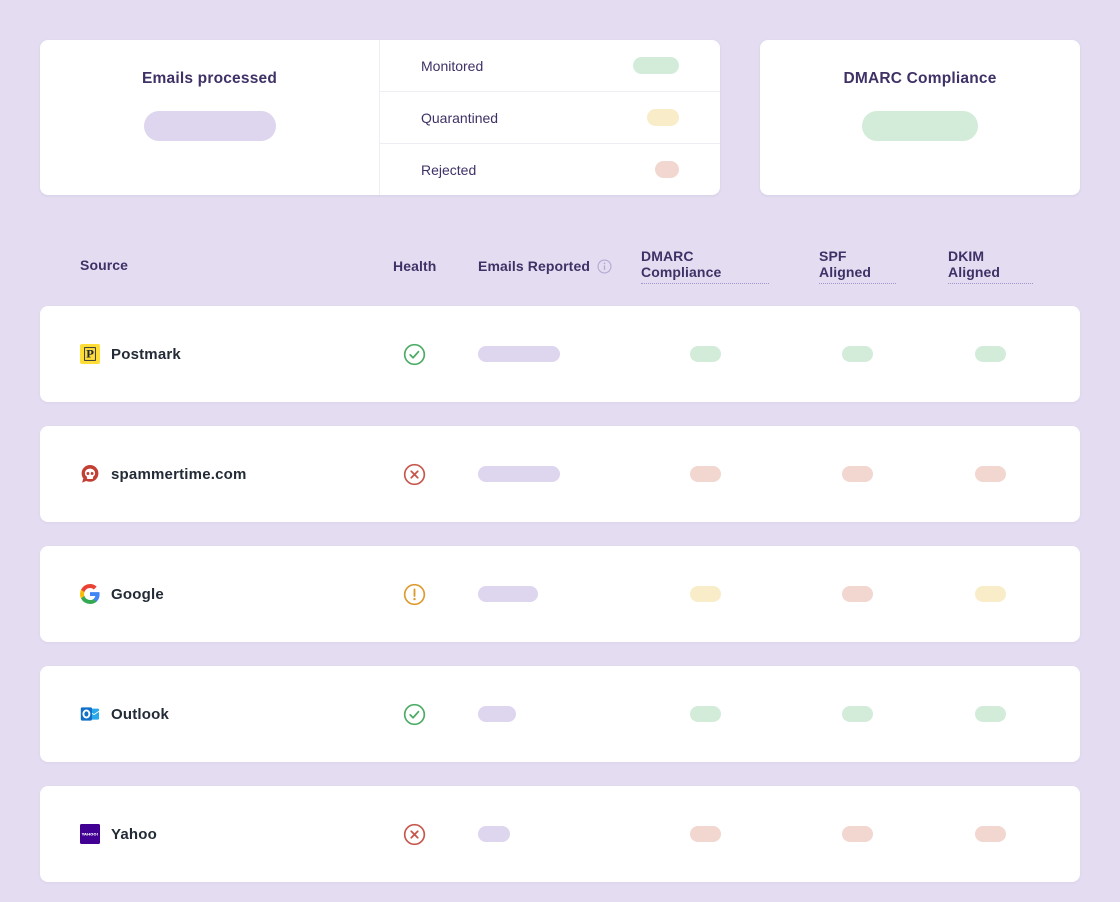 This screenshot has width=1120, height=902. What do you see at coordinates (236, 354) in the screenshot?
I see `source-cell: P Postmark` at bounding box center [236, 354].